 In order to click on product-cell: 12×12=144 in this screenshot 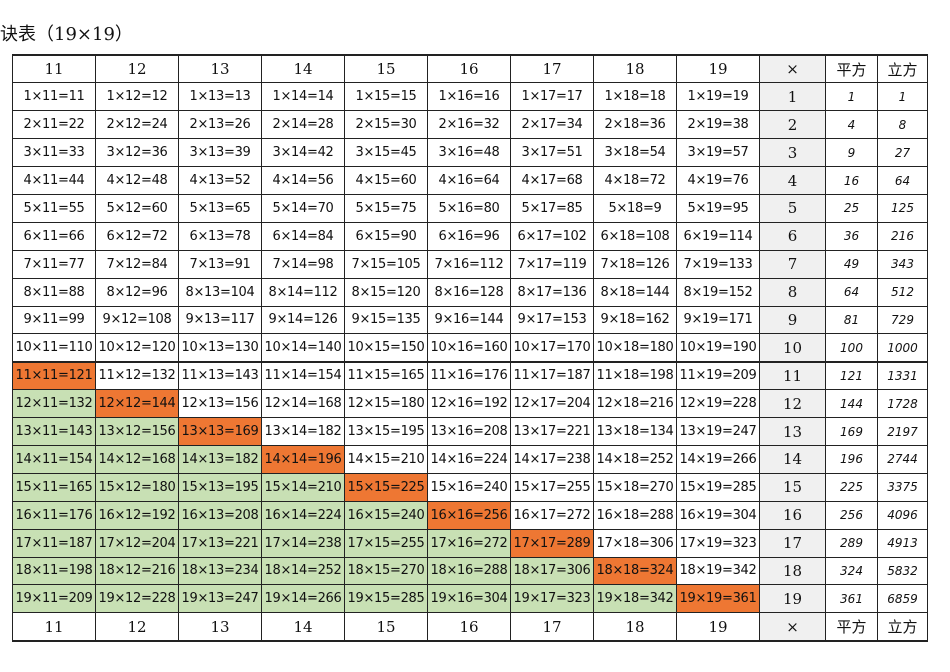, I will do `click(137, 404)`.